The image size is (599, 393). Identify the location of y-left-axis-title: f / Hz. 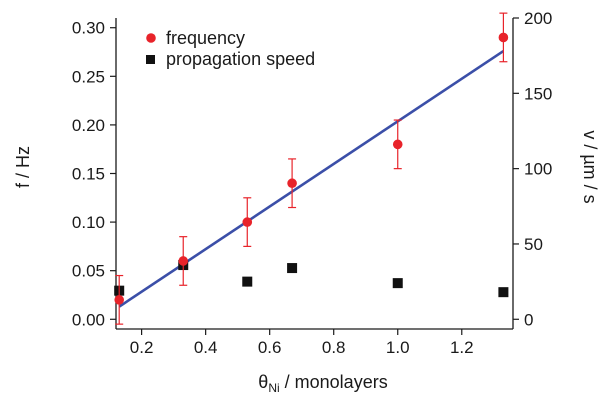
(23, 167).